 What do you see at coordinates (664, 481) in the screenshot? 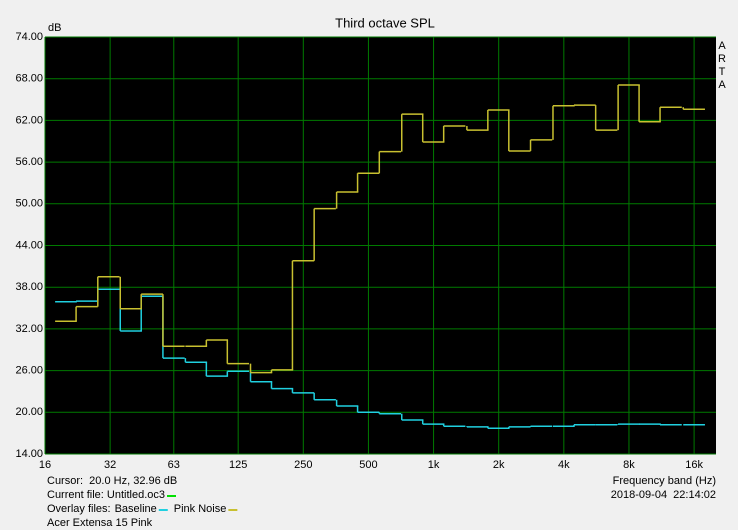
I see `x-axis-label: Frequency band (Hz)` at bounding box center [664, 481].